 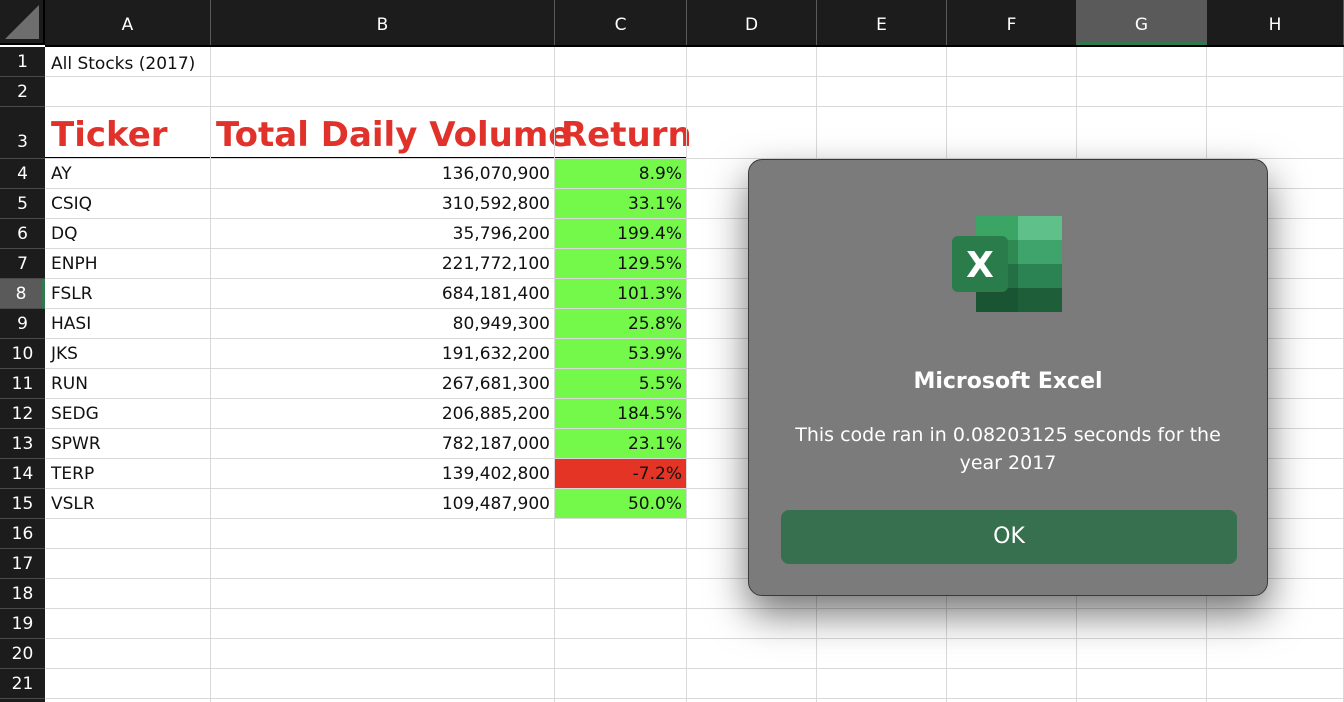 What do you see at coordinates (501, 234) in the screenshot?
I see `volume-cell: 35,796,200` at bounding box center [501, 234].